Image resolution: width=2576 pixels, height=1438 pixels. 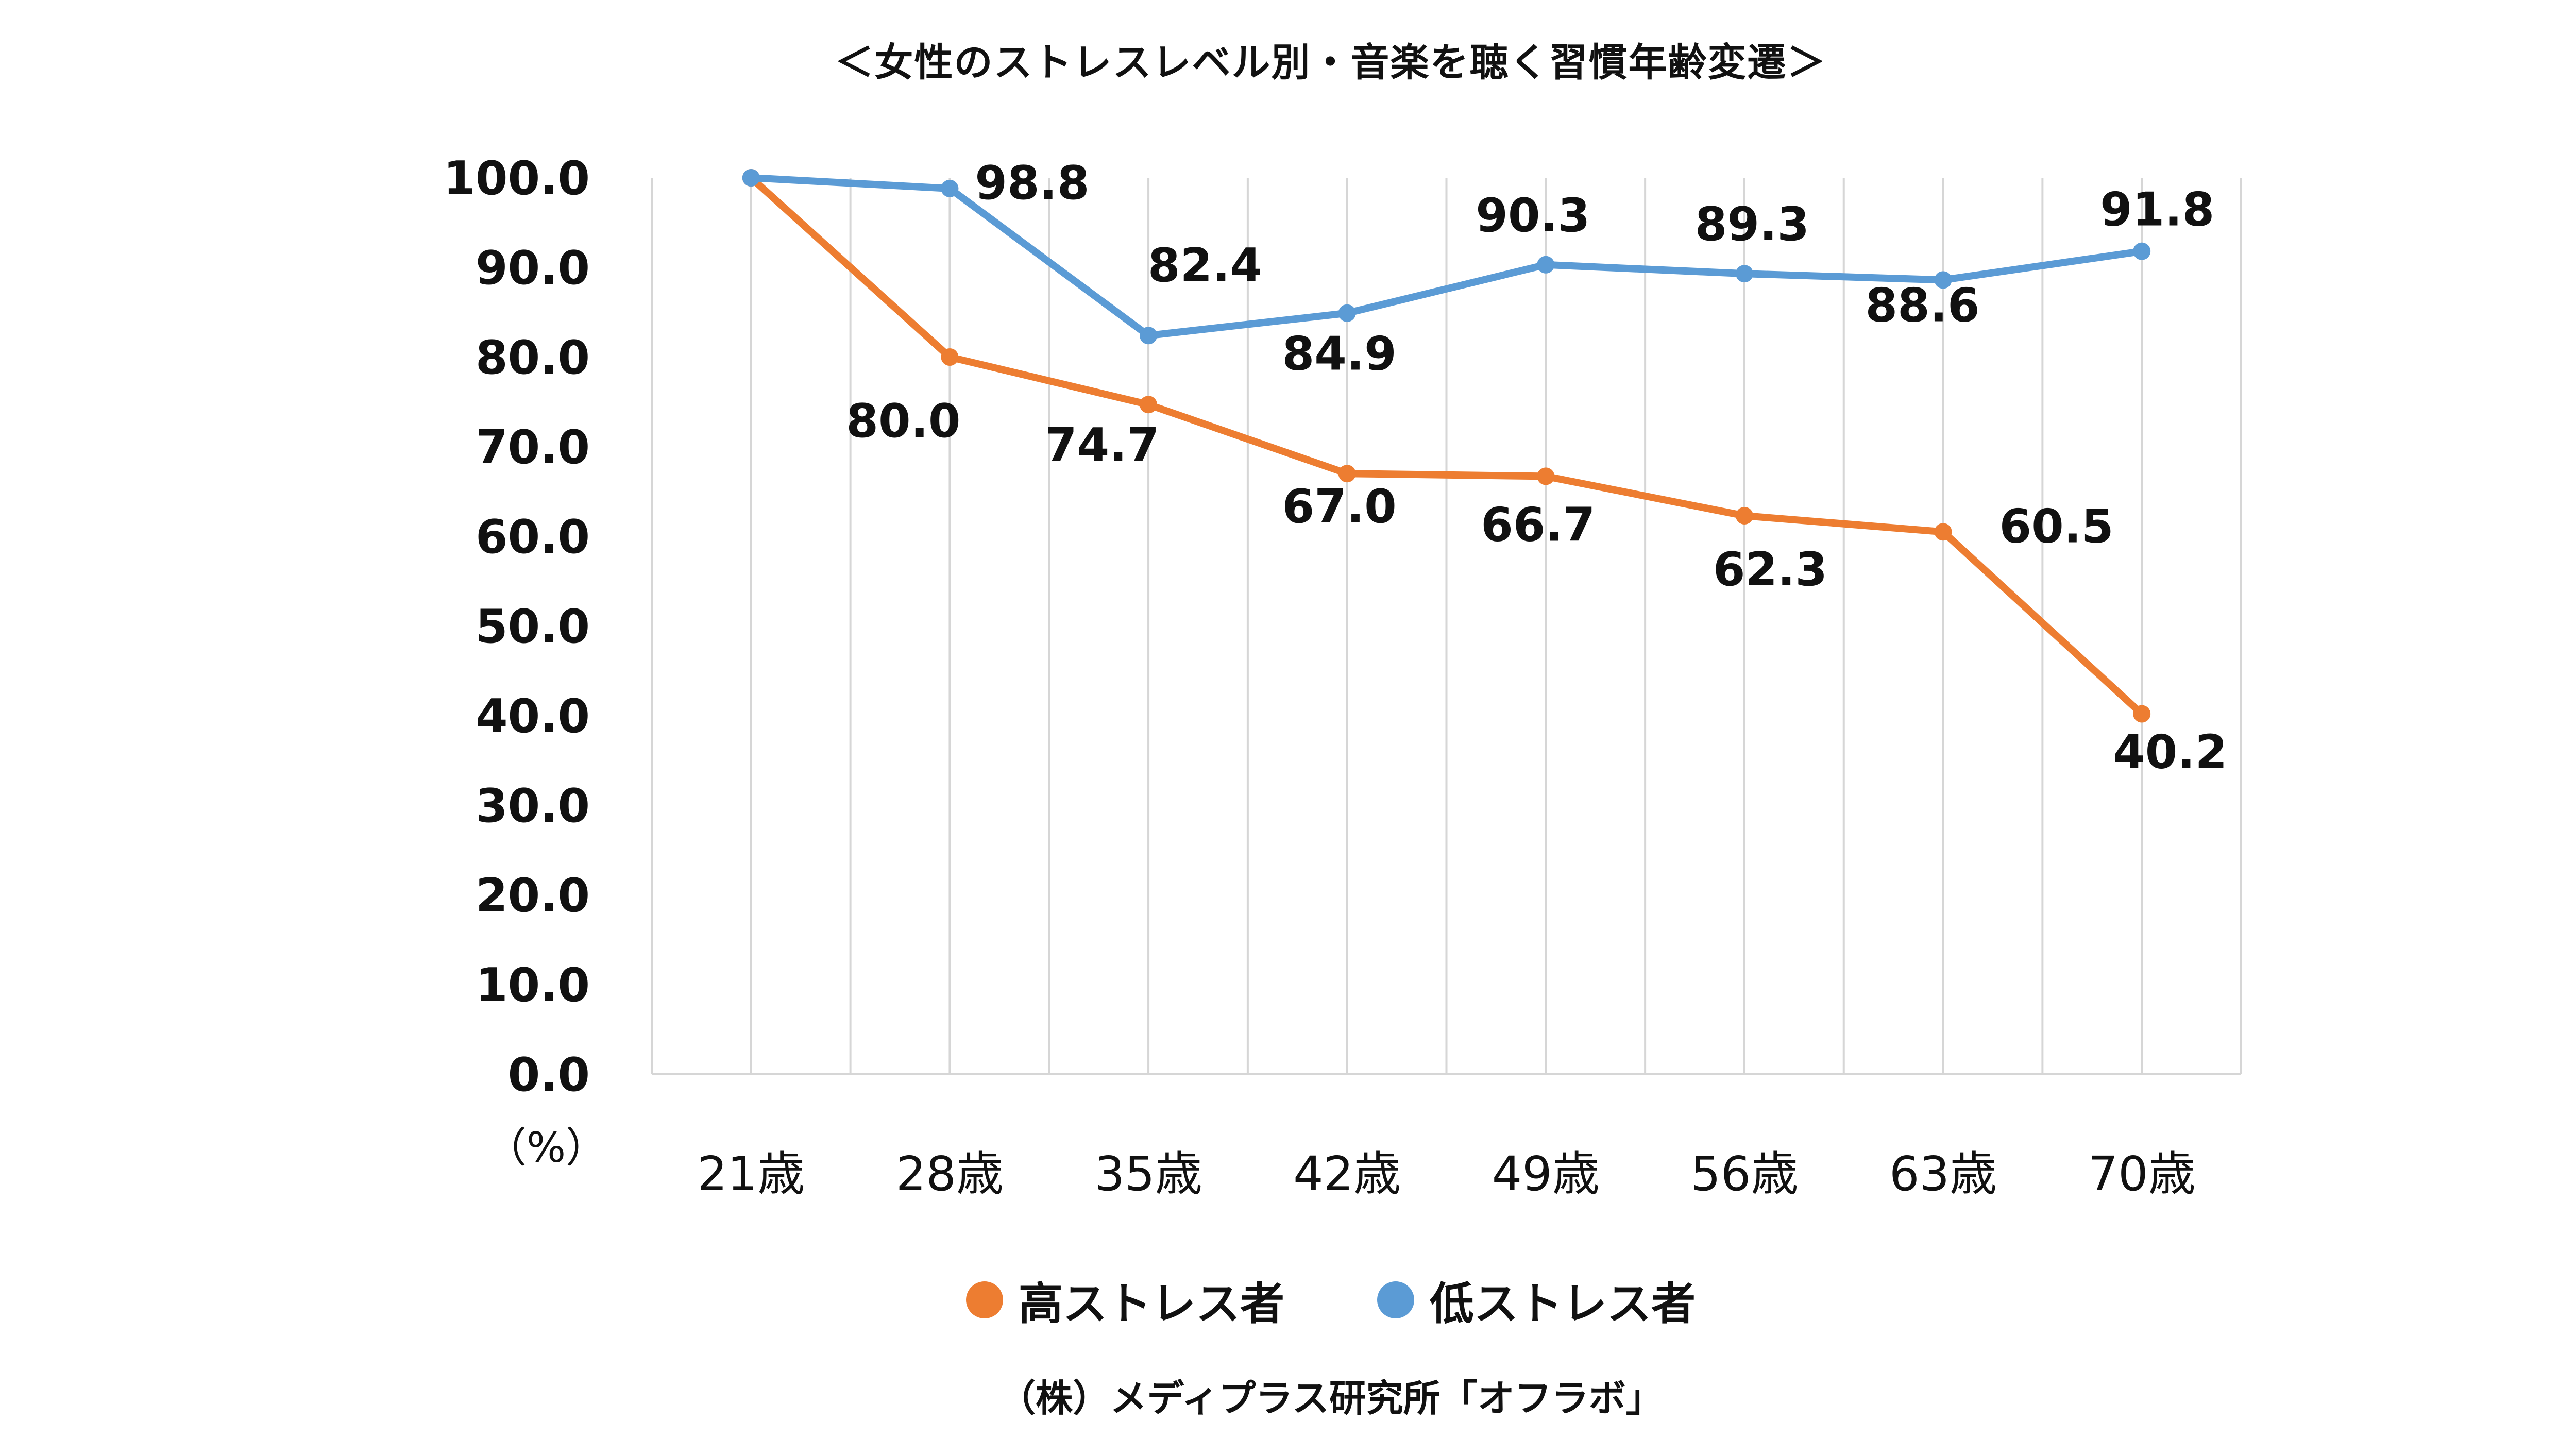 What do you see at coordinates (751, 1174) in the screenshot?
I see `x-tick-label: 21歳` at bounding box center [751, 1174].